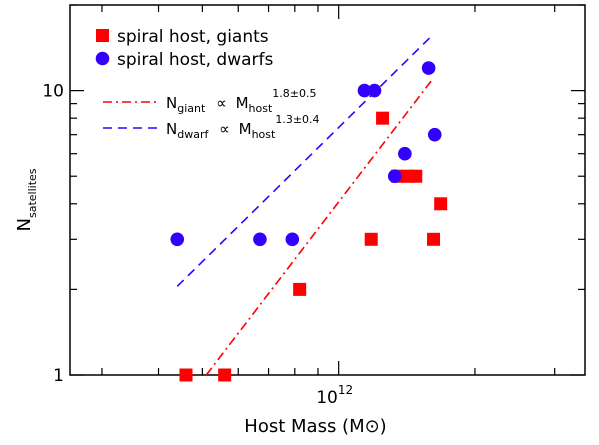 This screenshot has height=445, width=599. What do you see at coordinates (102, 35) in the screenshot?
I see `legend-marker-giants` at bounding box center [102, 35].